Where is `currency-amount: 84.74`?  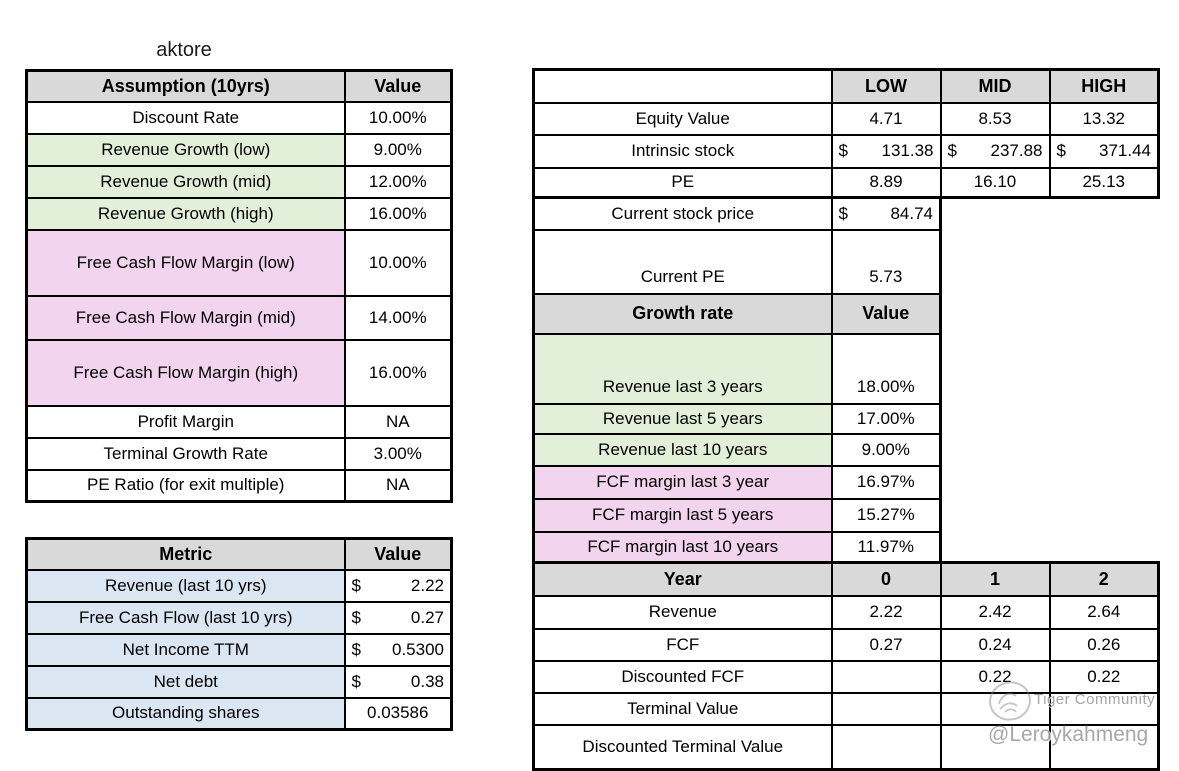 currency-amount: 84.74 is located at coordinates (911, 213).